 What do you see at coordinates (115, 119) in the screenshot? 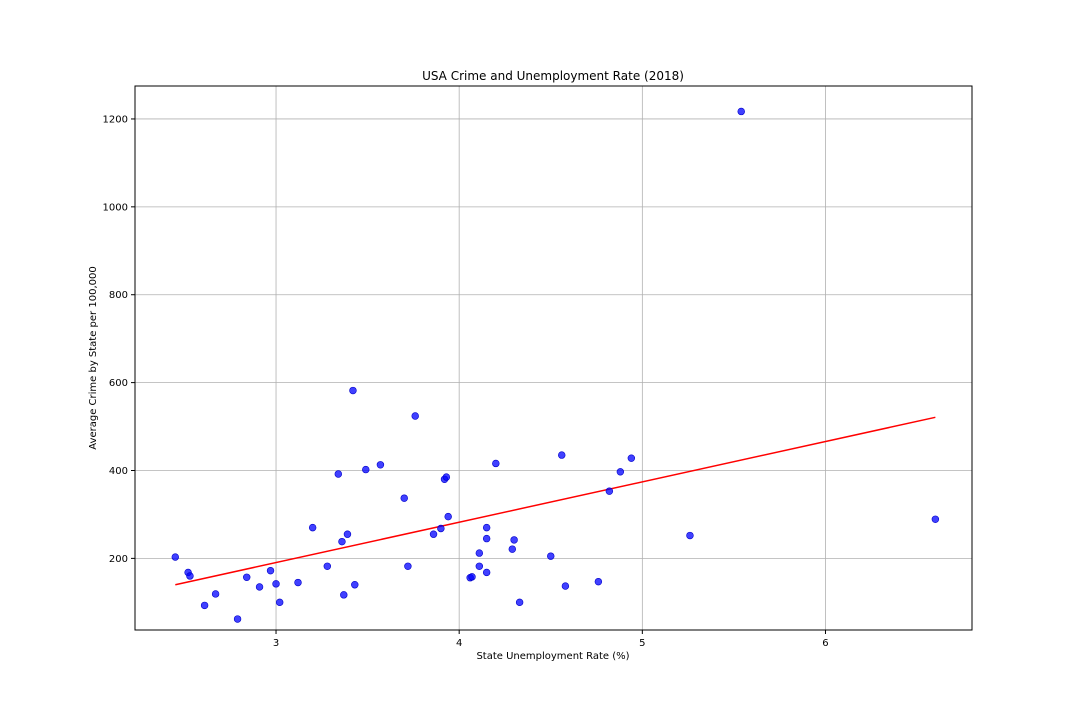
I see `y-tick-label: 1200` at bounding box center [115, 119].